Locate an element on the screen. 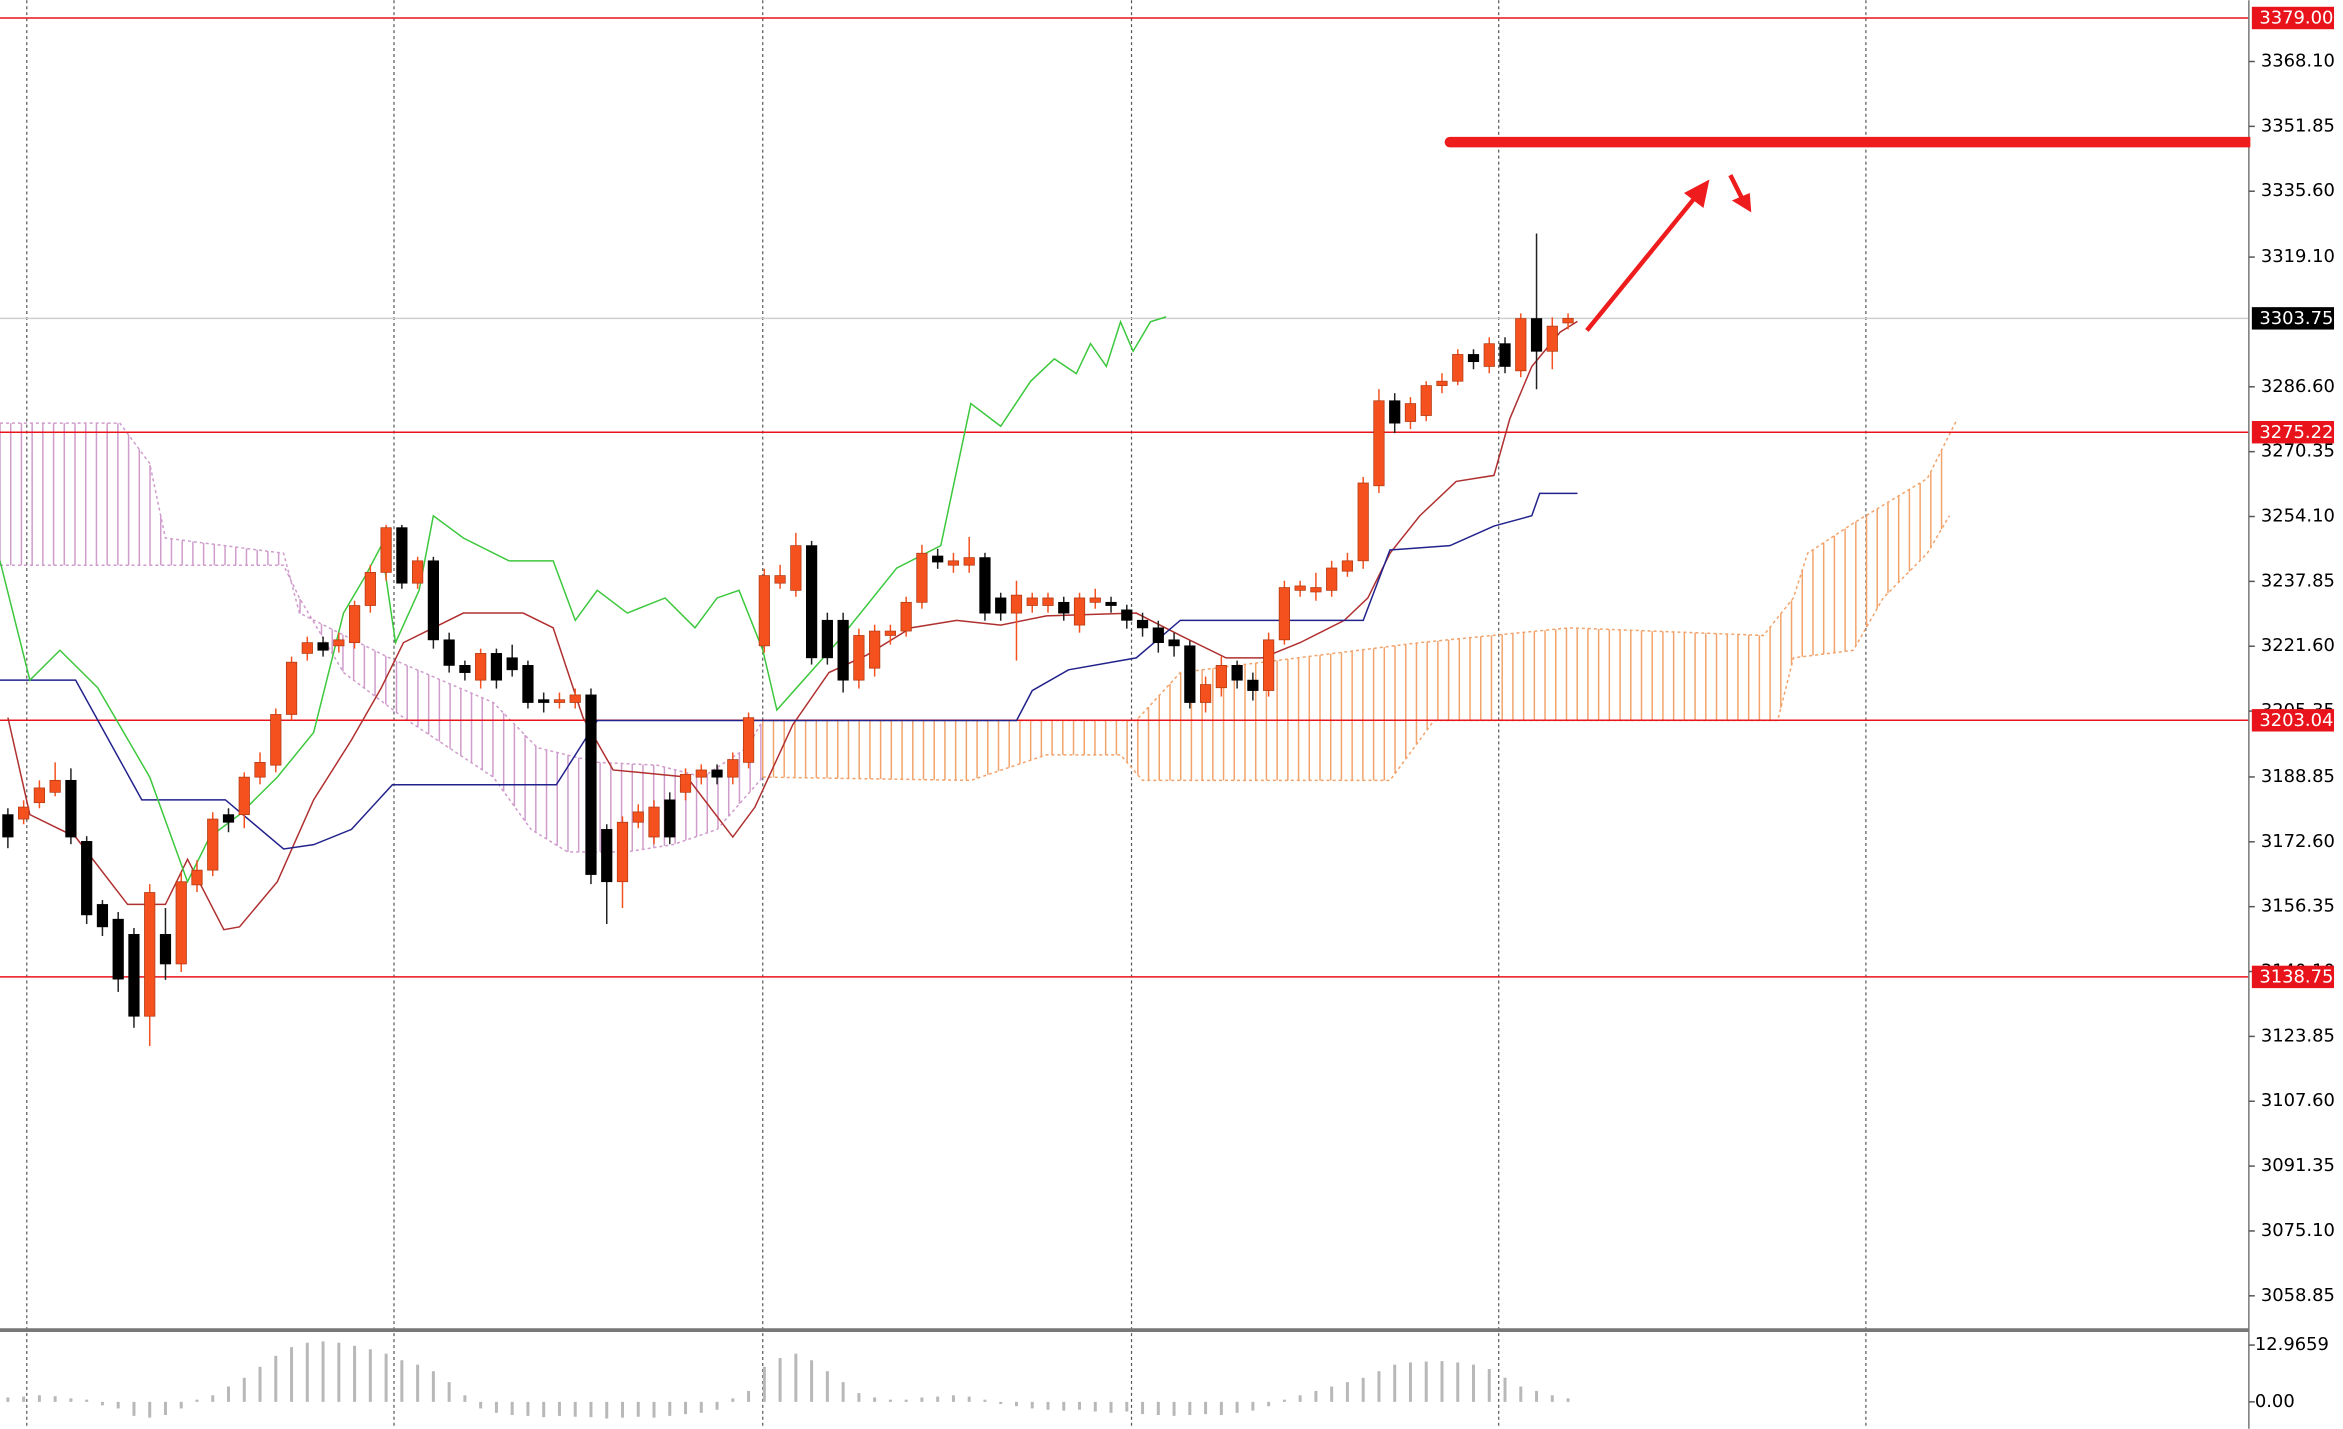 The width and height of the screenshot is (2343, 1429). y-tick-label: 3123.85 is located at coordinates (2298, 1035).